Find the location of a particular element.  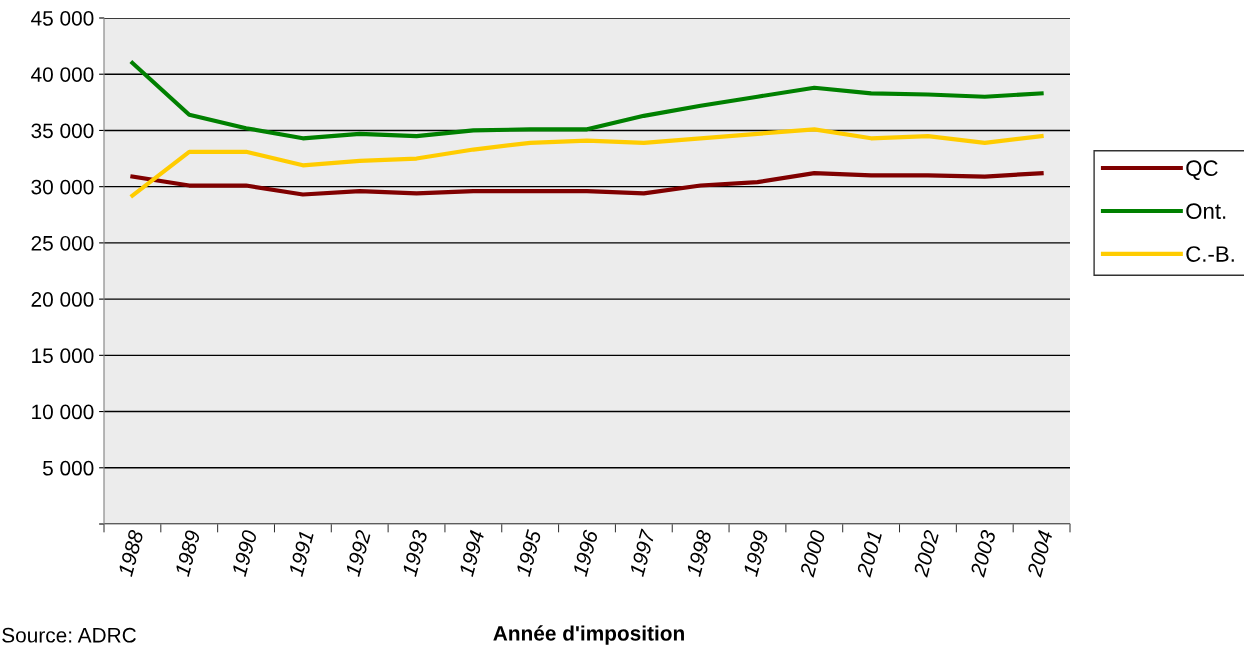

x-tick-label: 1993 is located at coordinates (414, 553).